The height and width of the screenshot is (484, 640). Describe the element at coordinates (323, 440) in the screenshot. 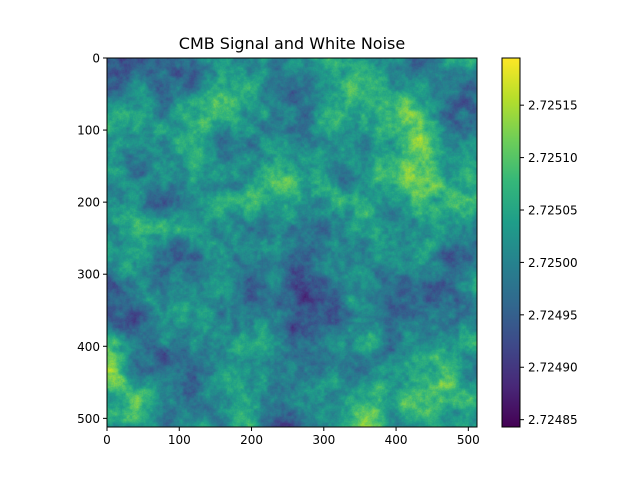

I see `x-tick-label: 300` at that location.